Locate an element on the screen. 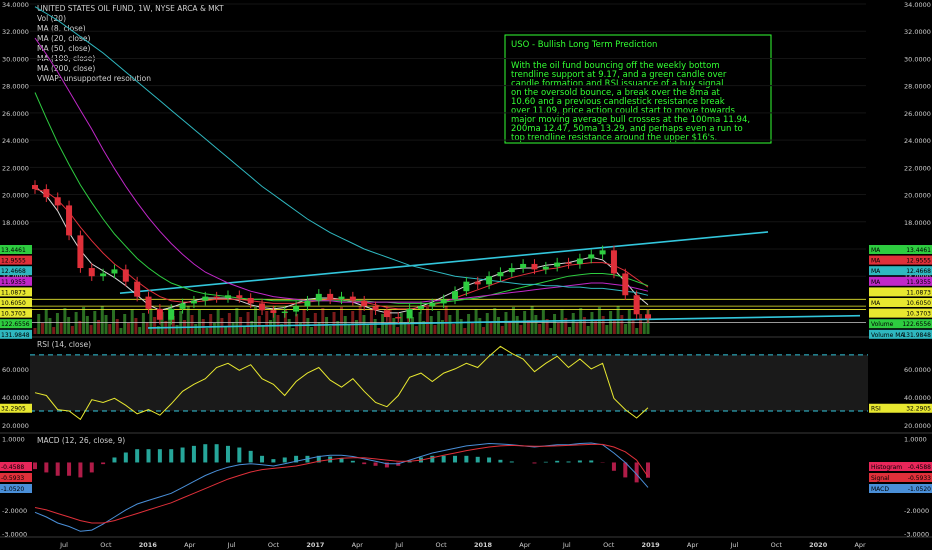 The width and height of the screenshot is (932, 550). right-price-label: 11.0873 is located at coordinates (900, 292).